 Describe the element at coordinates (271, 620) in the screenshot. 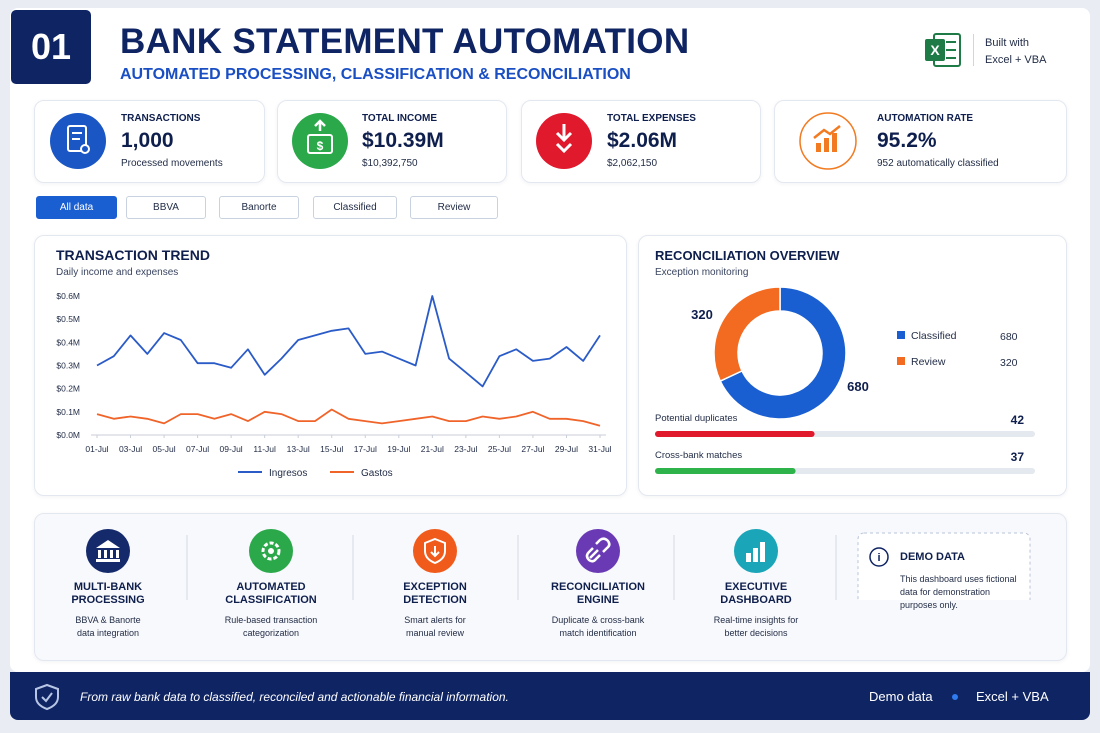

I see `feature-desc-line: Rule-based transaction` at that location.